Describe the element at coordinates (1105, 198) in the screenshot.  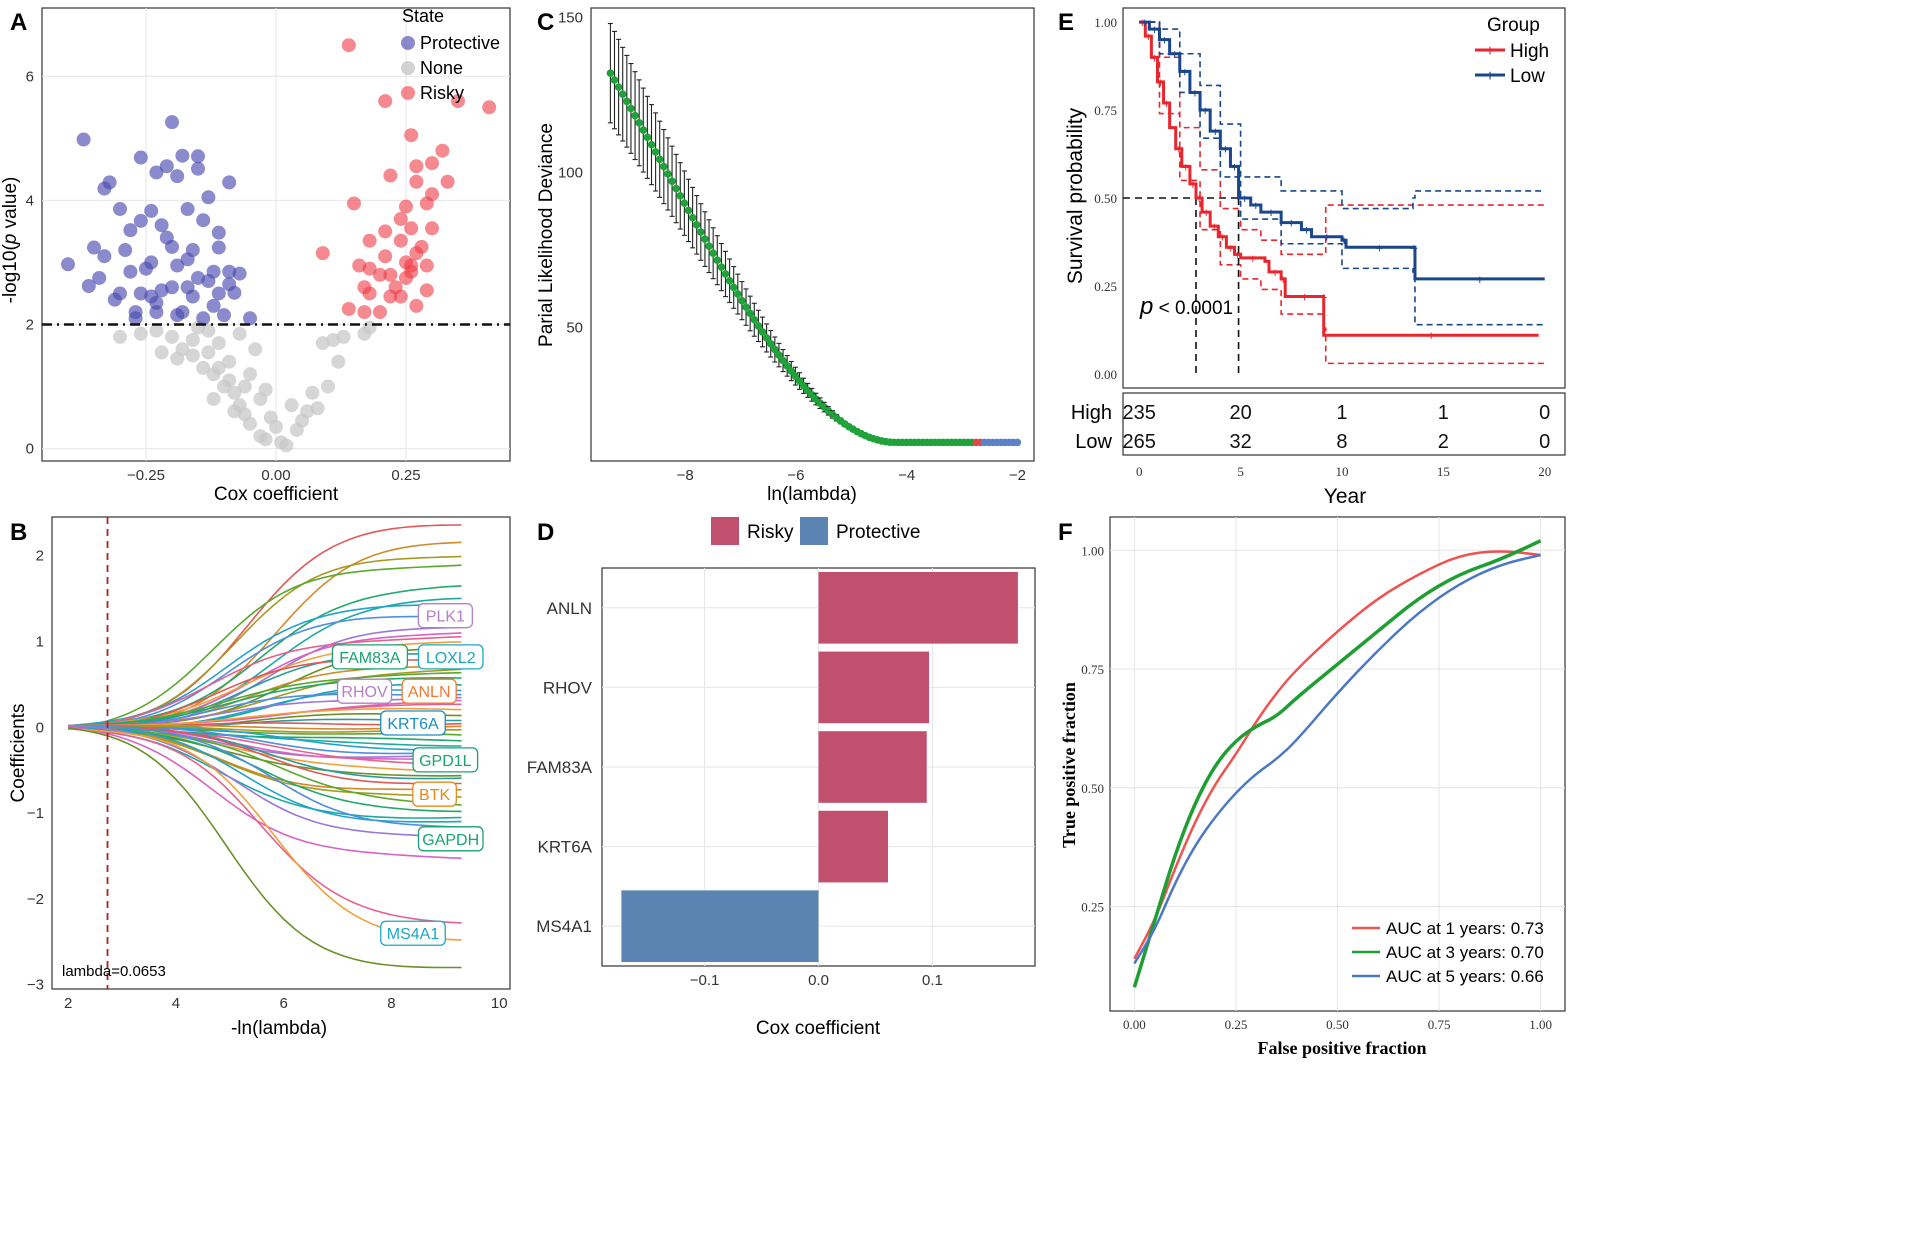
I see `e-ytick-label: 0.50` at that location.